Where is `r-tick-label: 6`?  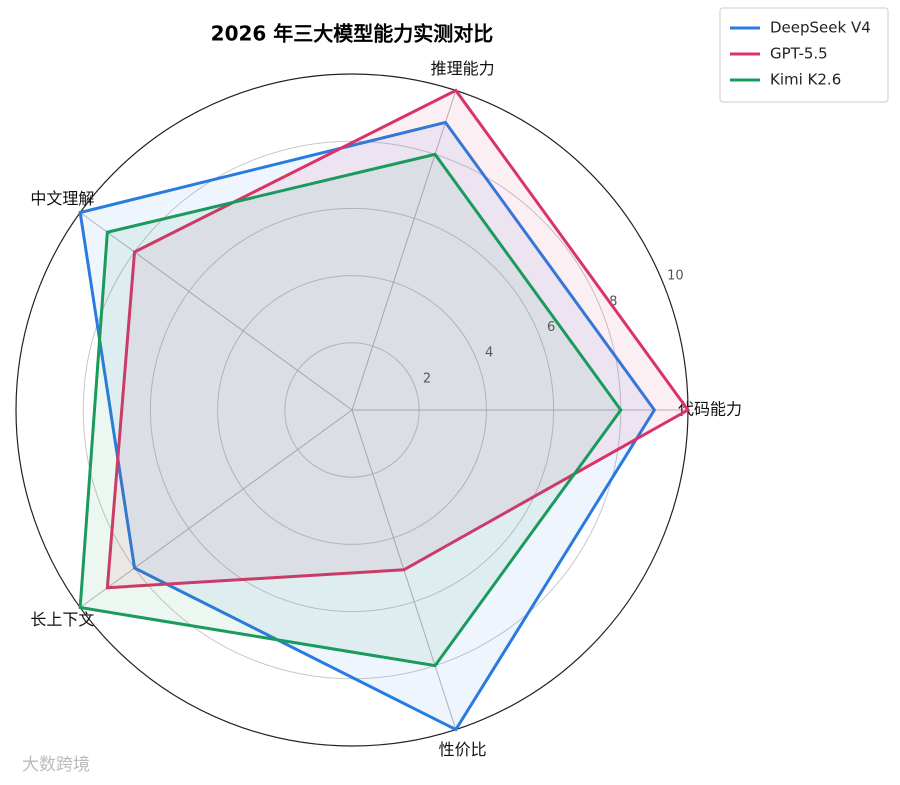 r-tick-label: 6 is located at coordinates (551, 327).